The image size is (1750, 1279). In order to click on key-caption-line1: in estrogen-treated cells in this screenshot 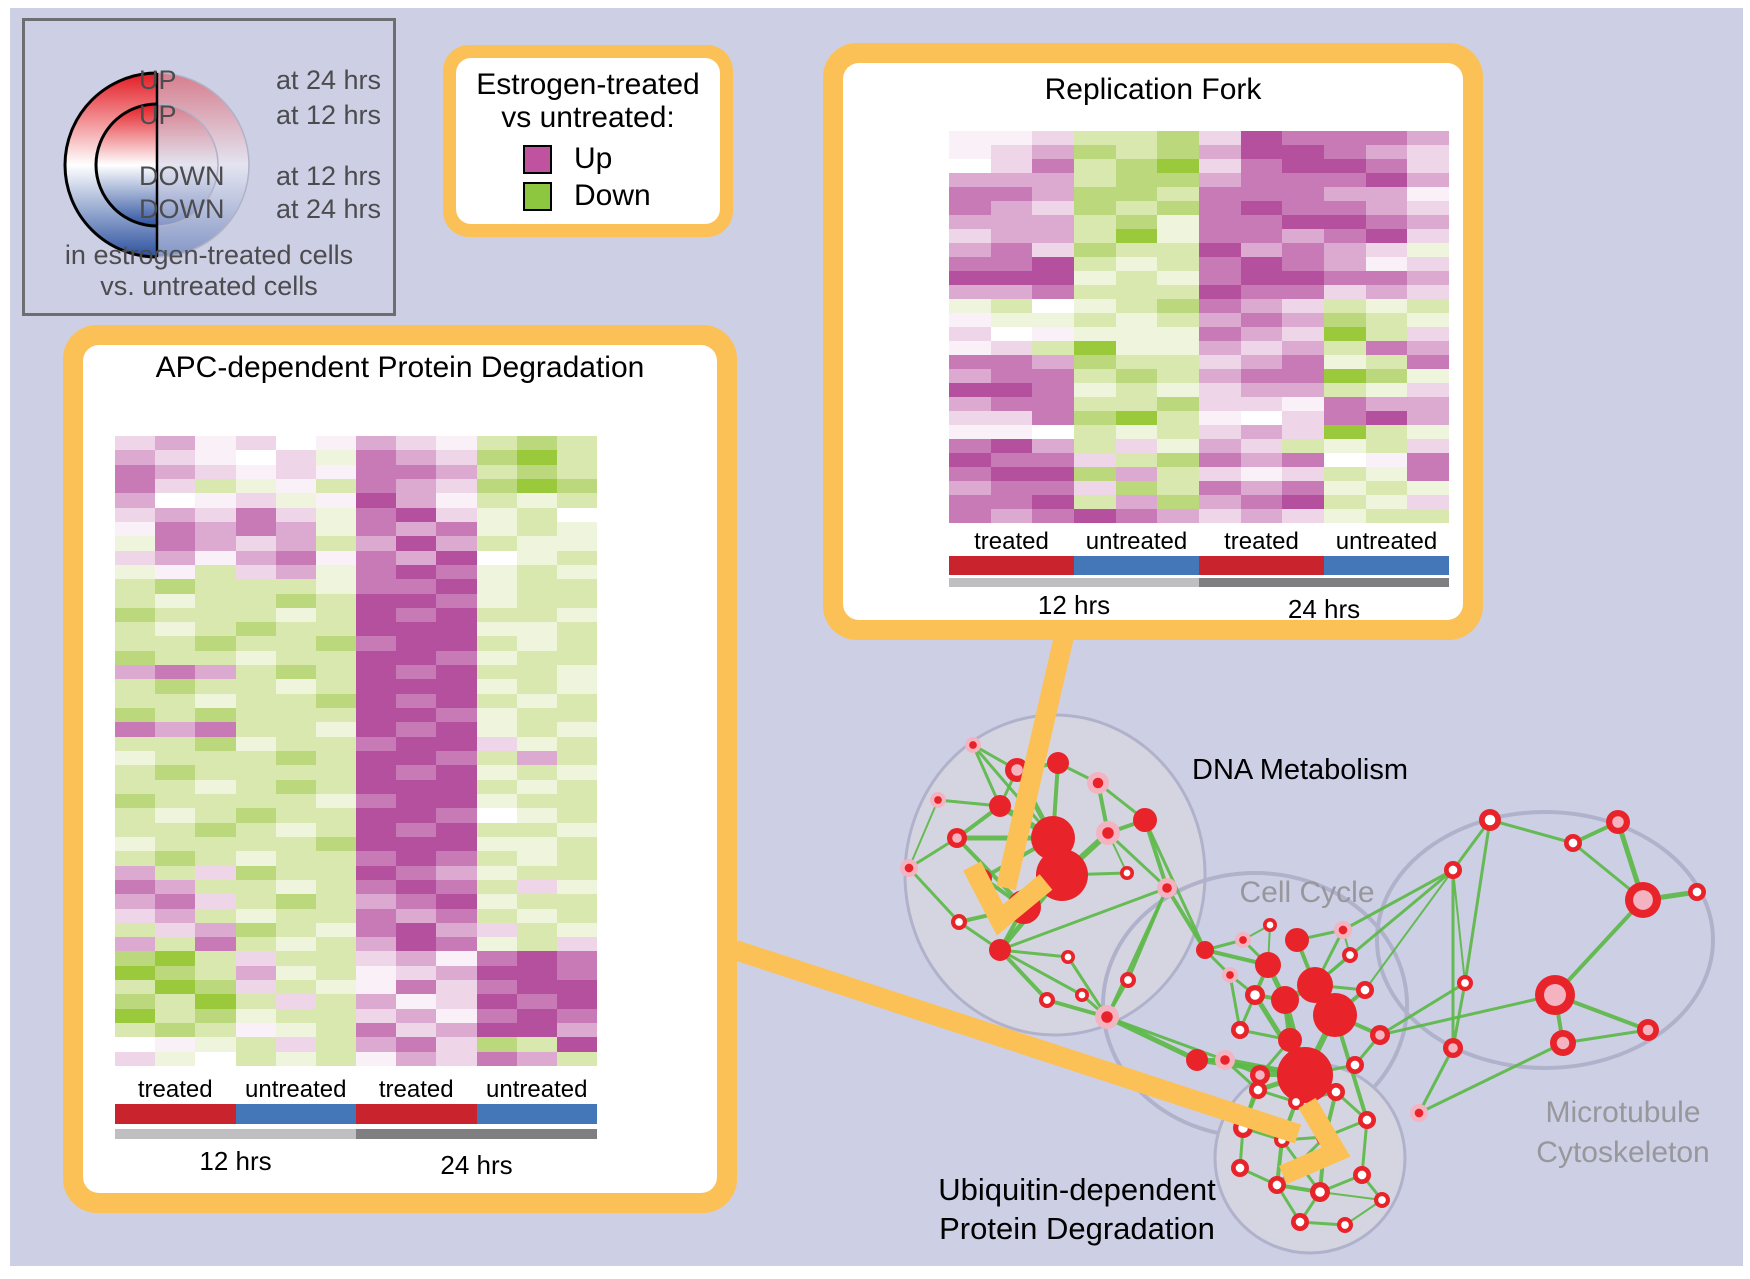, I will do `click(209, 255)`.